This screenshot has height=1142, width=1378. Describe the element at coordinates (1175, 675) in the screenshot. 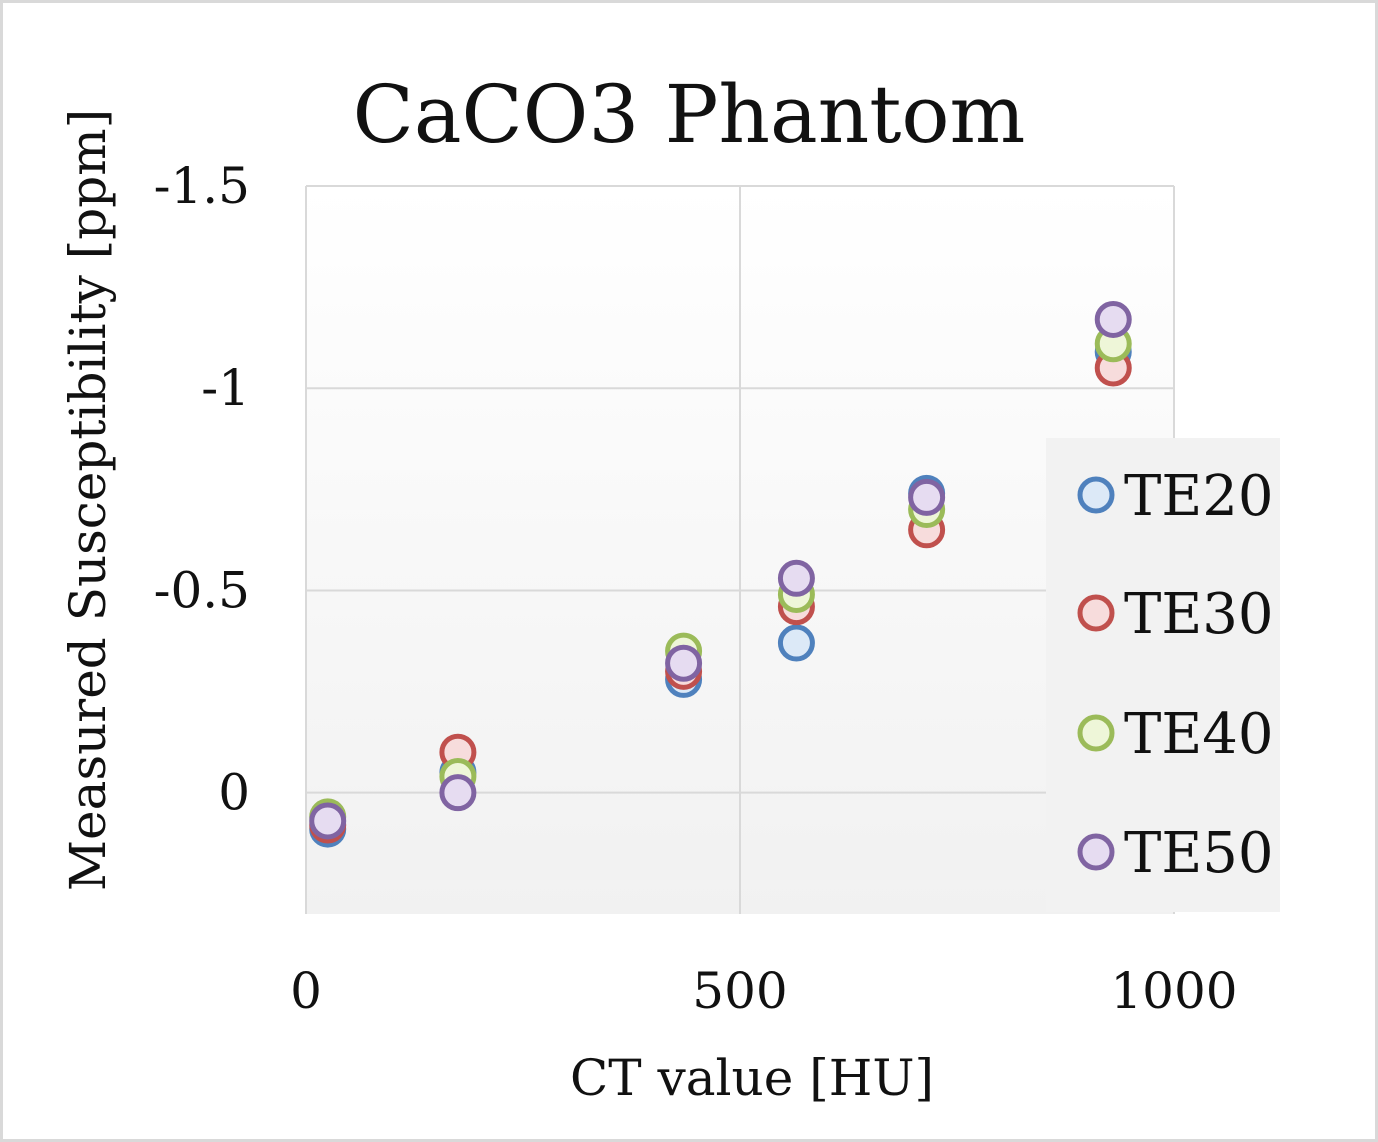

I see `legend: TE20 TE30 TE40 TE50` at that location.